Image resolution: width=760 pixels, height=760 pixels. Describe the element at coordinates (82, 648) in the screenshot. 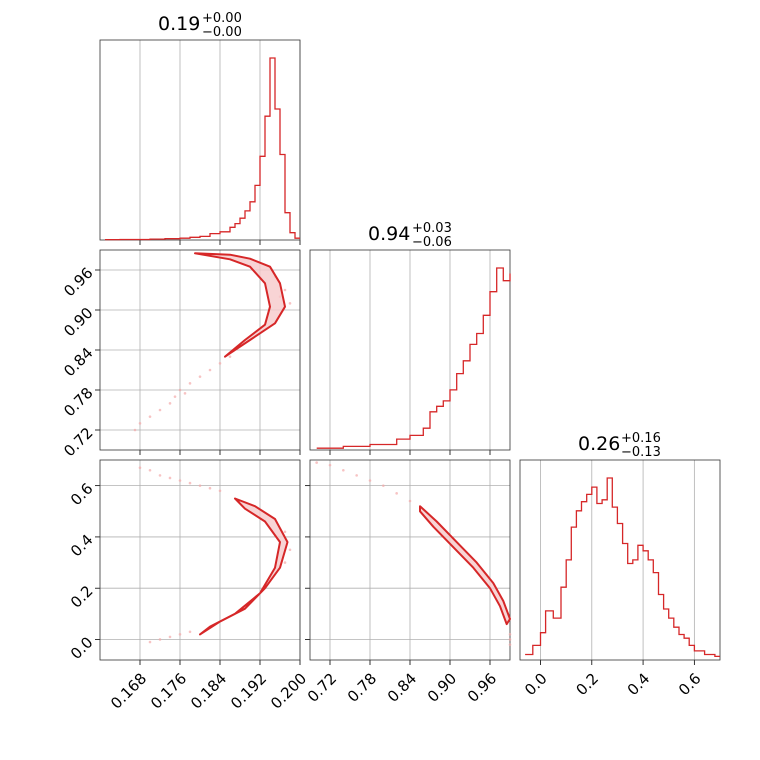

I see `y-tick-label-2: 0.0` at that location.